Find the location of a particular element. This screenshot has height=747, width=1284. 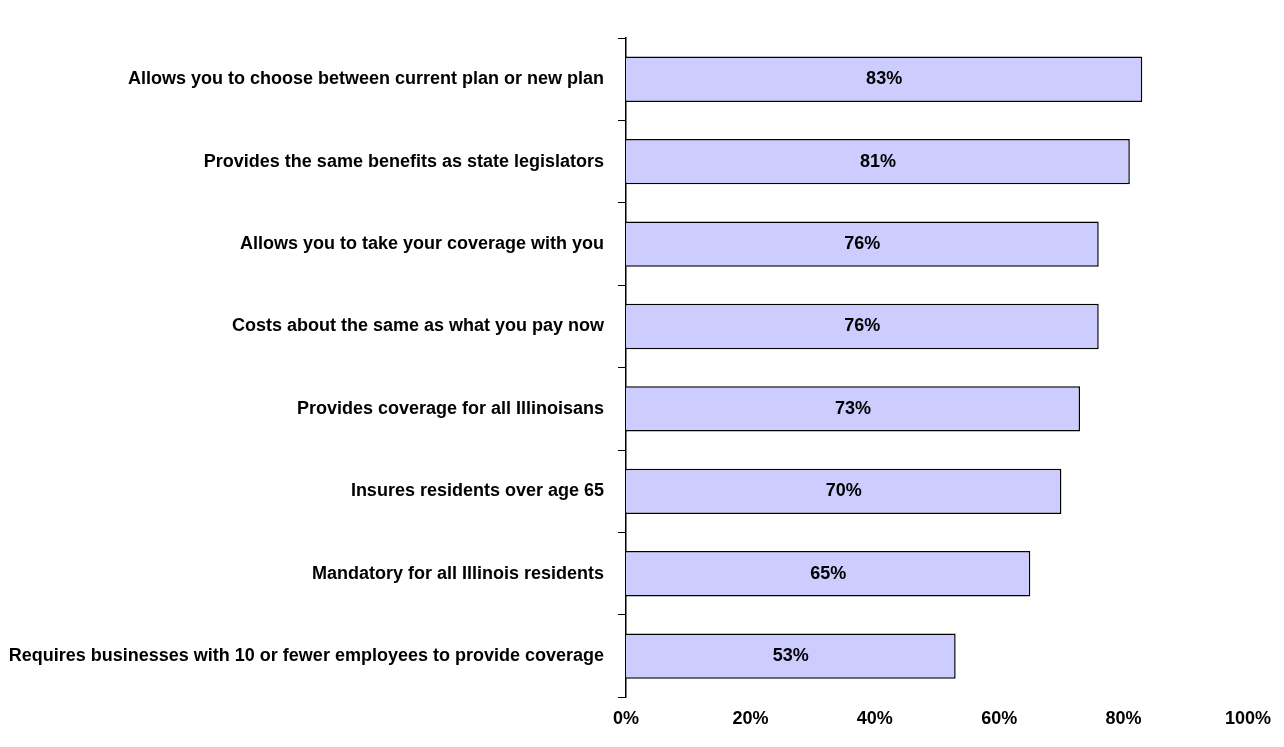

y-tick-label: Allows you to choose between current plan or new plan is located at coordinates (365, 78).